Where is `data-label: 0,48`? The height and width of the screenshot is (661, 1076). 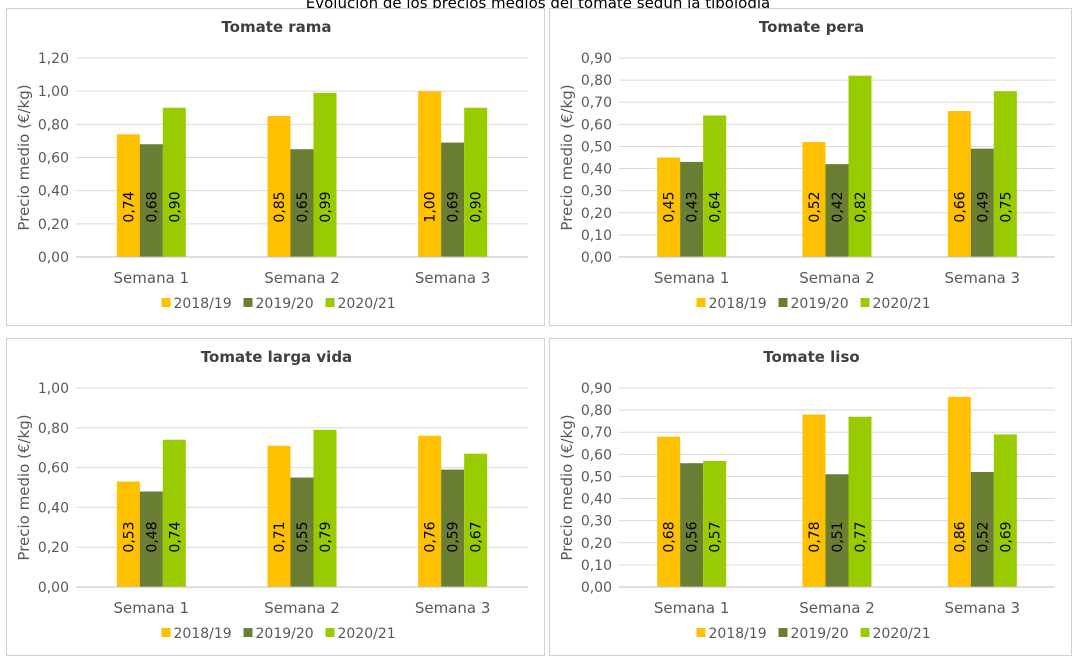
data-label: 0,48 is located at coordinates (152, 536).